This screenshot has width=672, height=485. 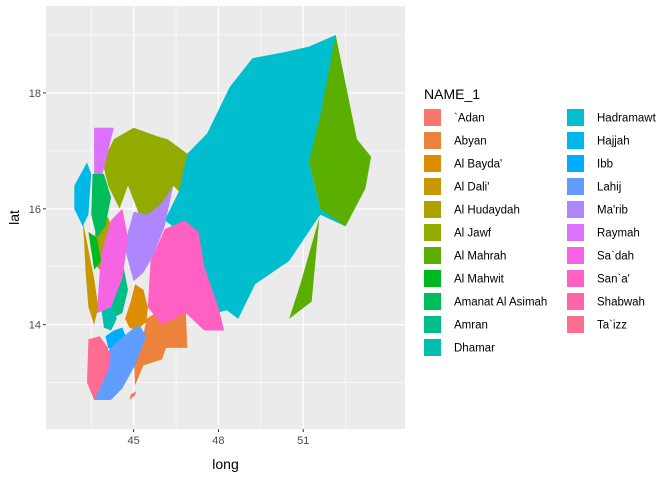 What do you see at coordinates (160, 346) in the screenshot?
I see `region-abyan` at bounding box center [160, 346].